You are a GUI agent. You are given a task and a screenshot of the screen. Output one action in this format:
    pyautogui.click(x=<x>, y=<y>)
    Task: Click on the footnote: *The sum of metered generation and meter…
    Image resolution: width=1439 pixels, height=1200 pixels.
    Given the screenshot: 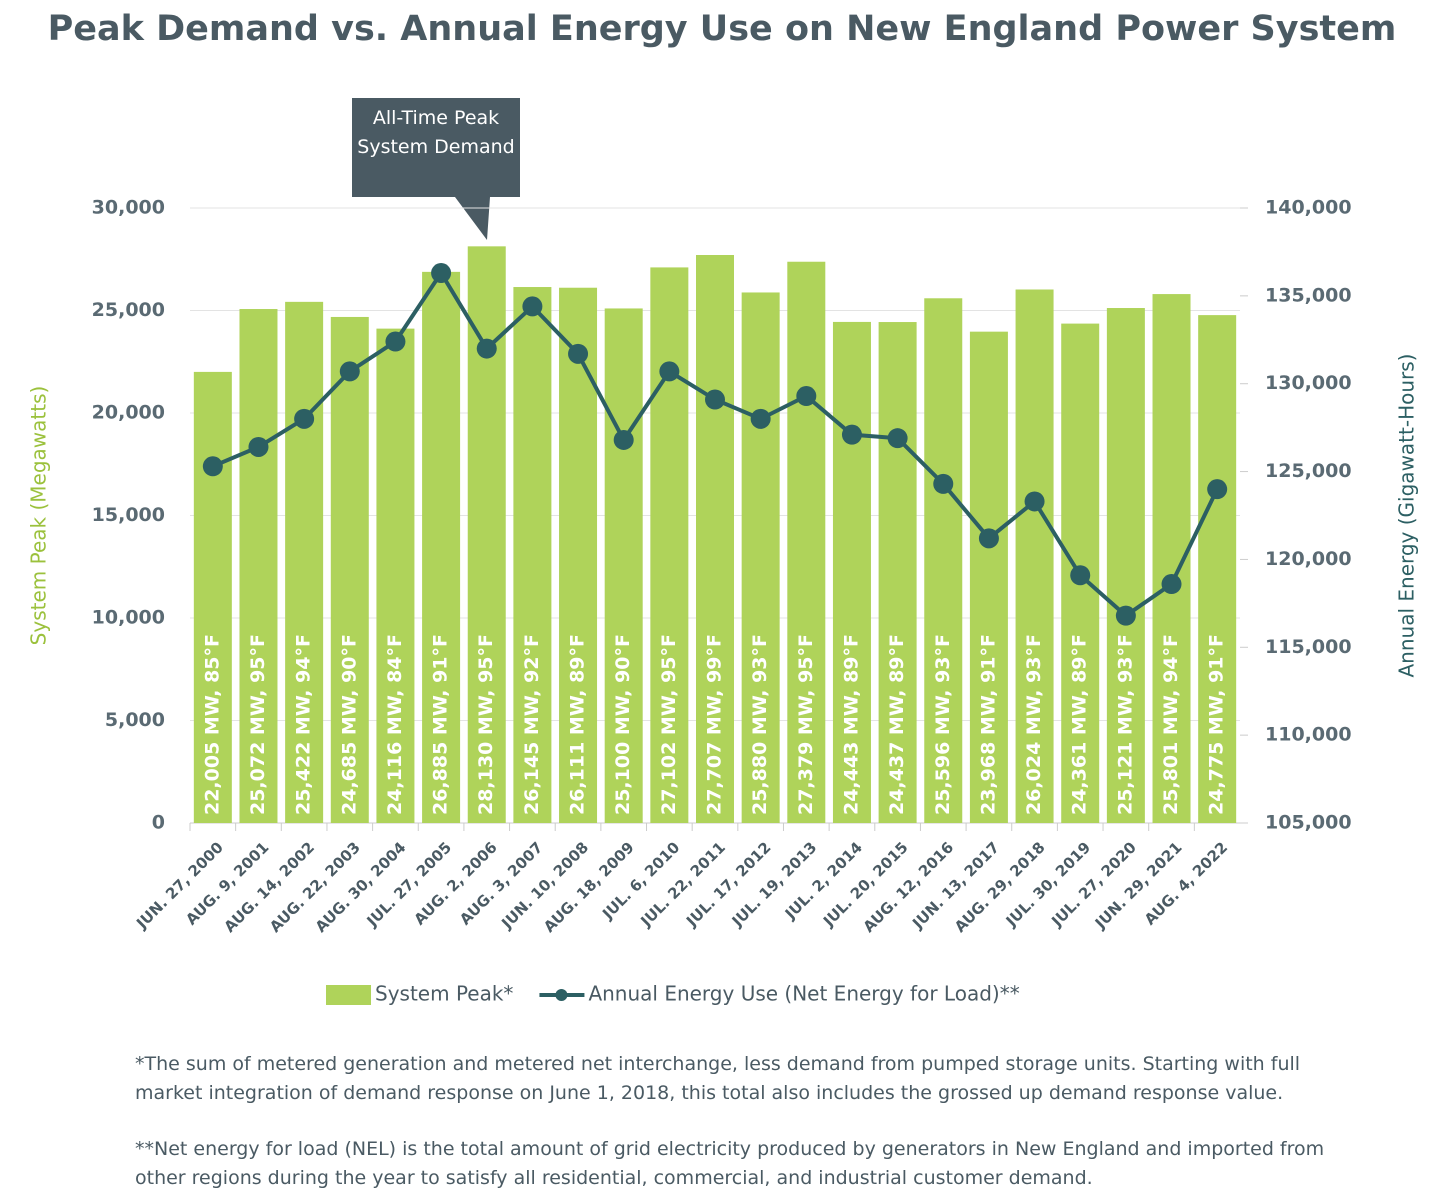 What is the action you would take?
    pyautogui.click(x=718, y=1078)
    